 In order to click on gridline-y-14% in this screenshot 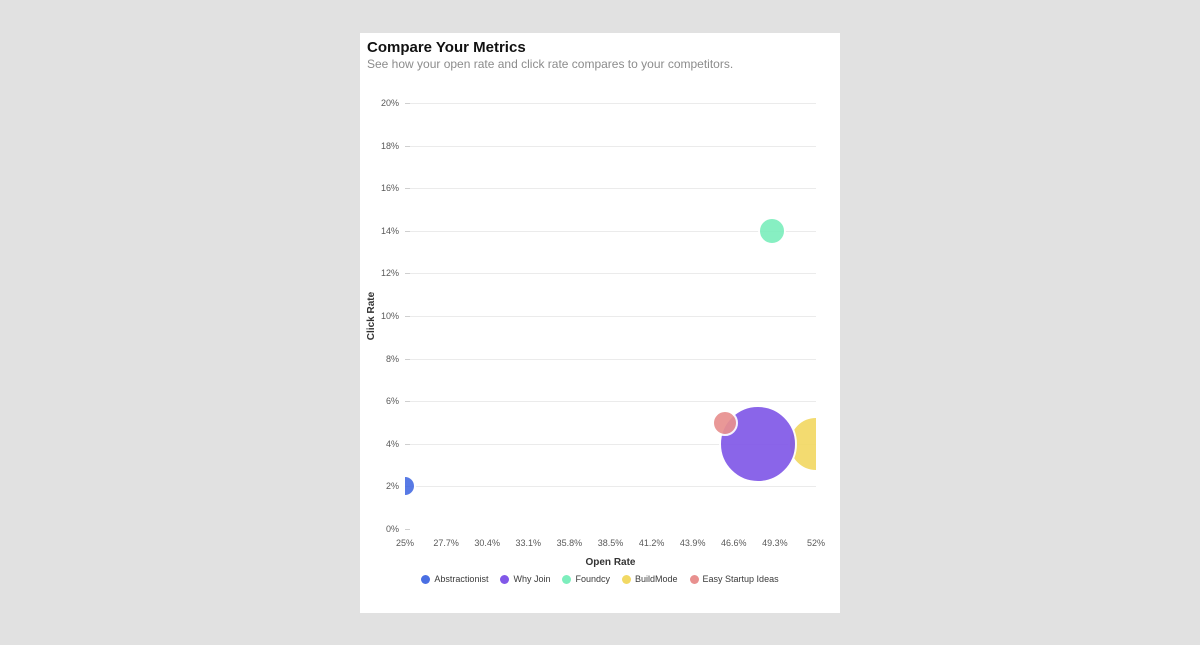, I will do `click(610, 231)`.